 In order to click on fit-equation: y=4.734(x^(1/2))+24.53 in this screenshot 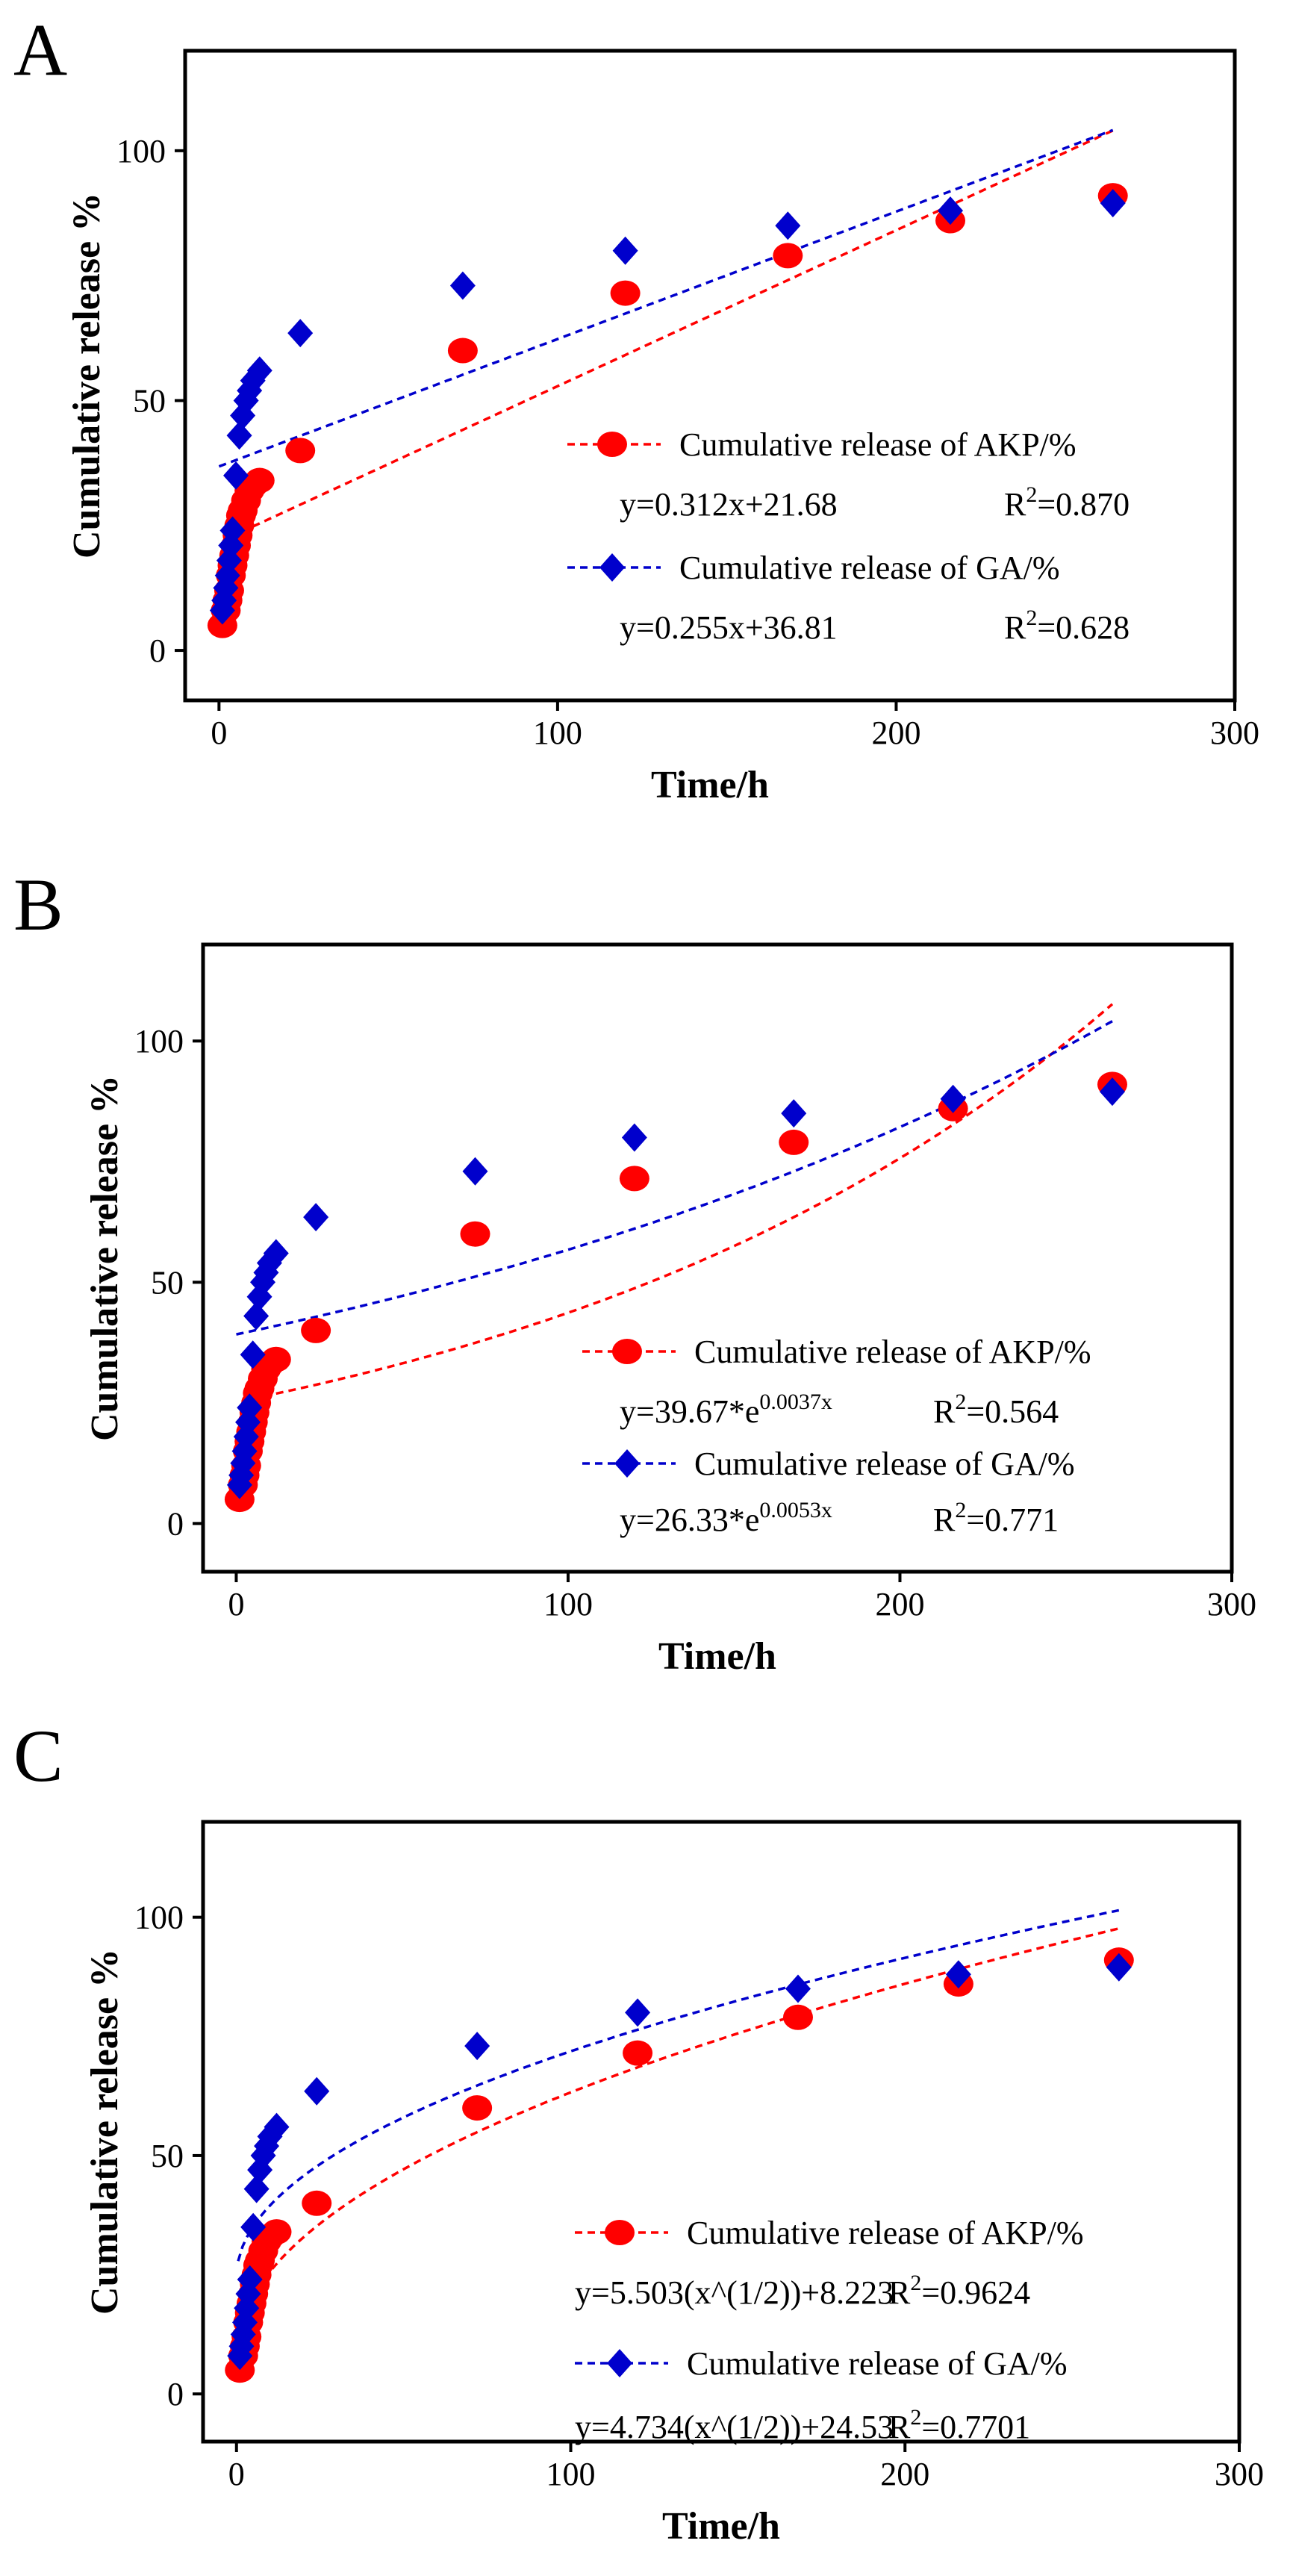, I will do `click(734, 2427)`.